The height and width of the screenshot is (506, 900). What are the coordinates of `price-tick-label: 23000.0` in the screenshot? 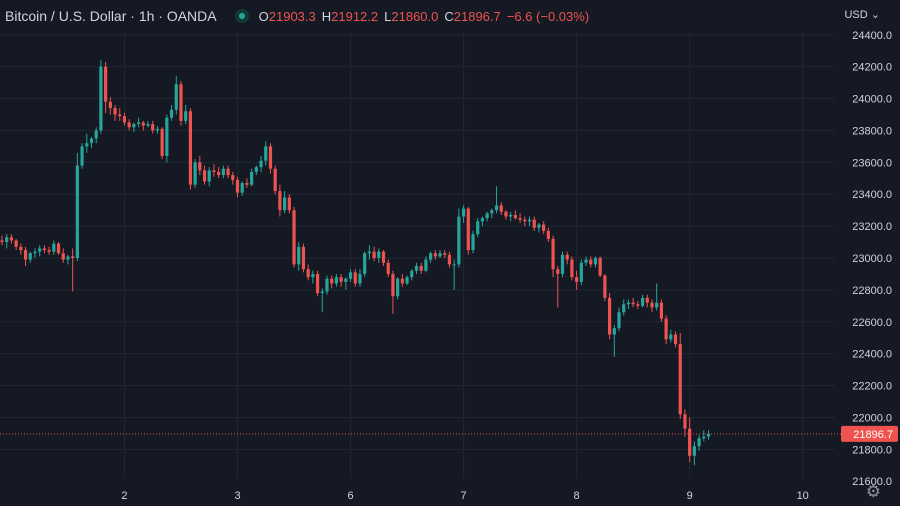 It's located at (872, 259).